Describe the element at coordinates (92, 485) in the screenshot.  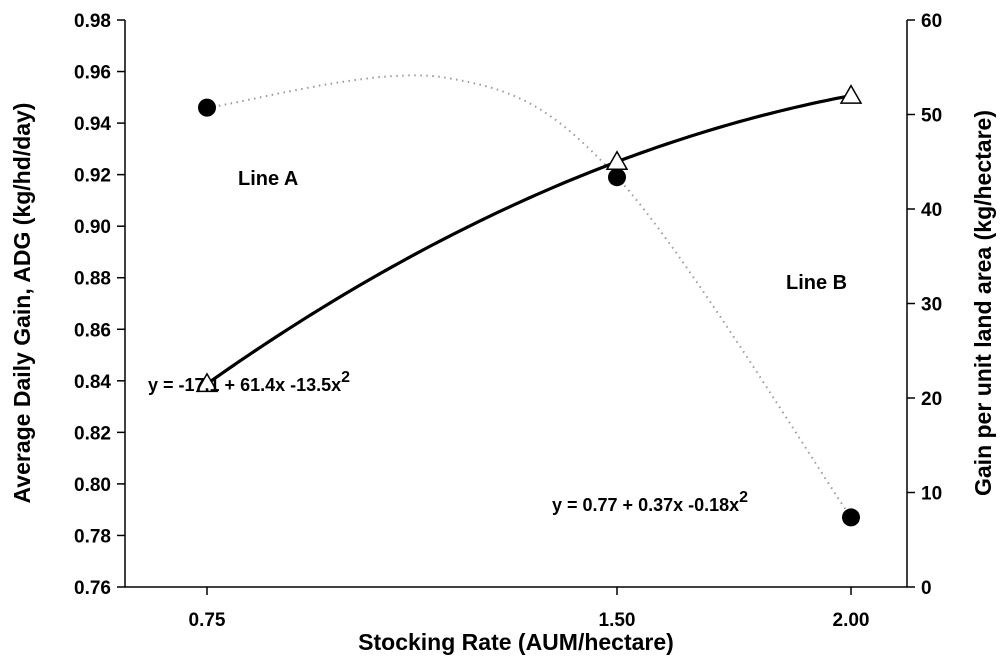
I see `y-left-tick-label: 0.80` at that location.